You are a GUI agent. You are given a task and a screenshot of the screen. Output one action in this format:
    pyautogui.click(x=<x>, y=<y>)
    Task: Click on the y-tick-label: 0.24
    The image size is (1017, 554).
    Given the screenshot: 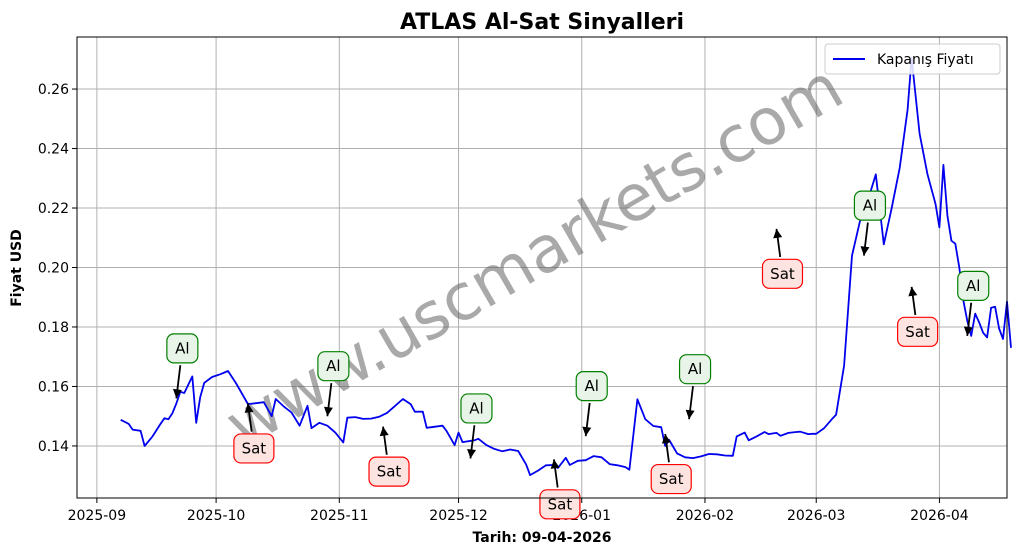 What is the action you would take?
    pyautogui.click(x=53, y=150)
    